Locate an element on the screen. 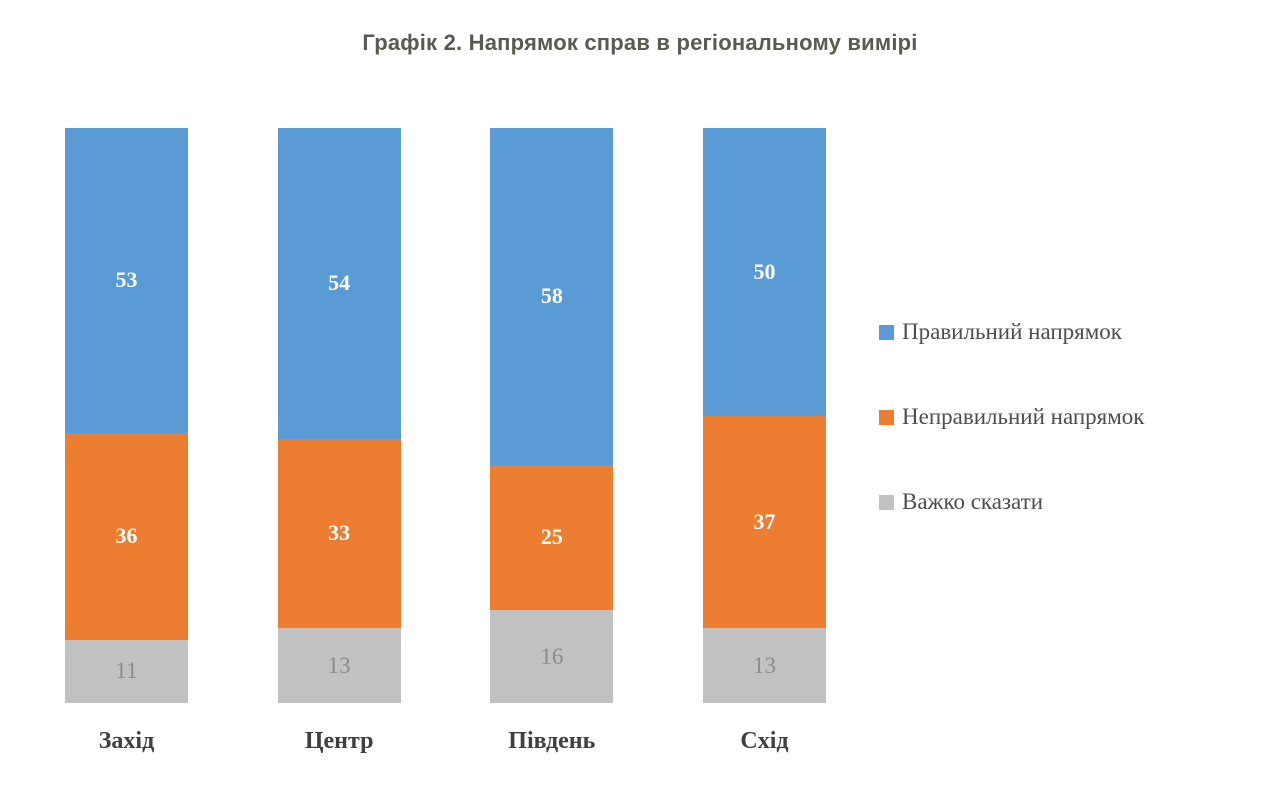 The width and height of the screenshot is (1280, 803). value-label: 16 is located at coordinates (552, 656).